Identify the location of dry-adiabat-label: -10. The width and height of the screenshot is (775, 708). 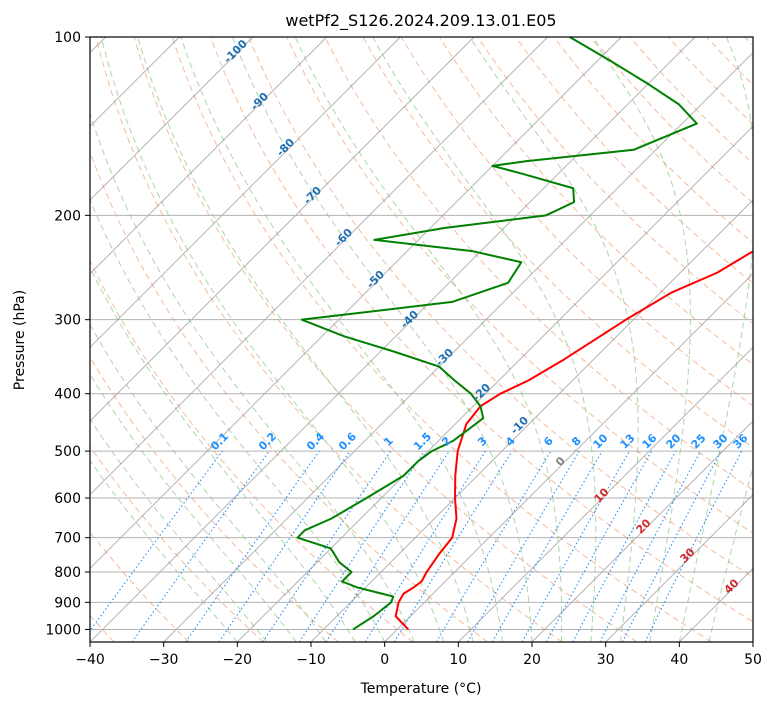
(519, 425).